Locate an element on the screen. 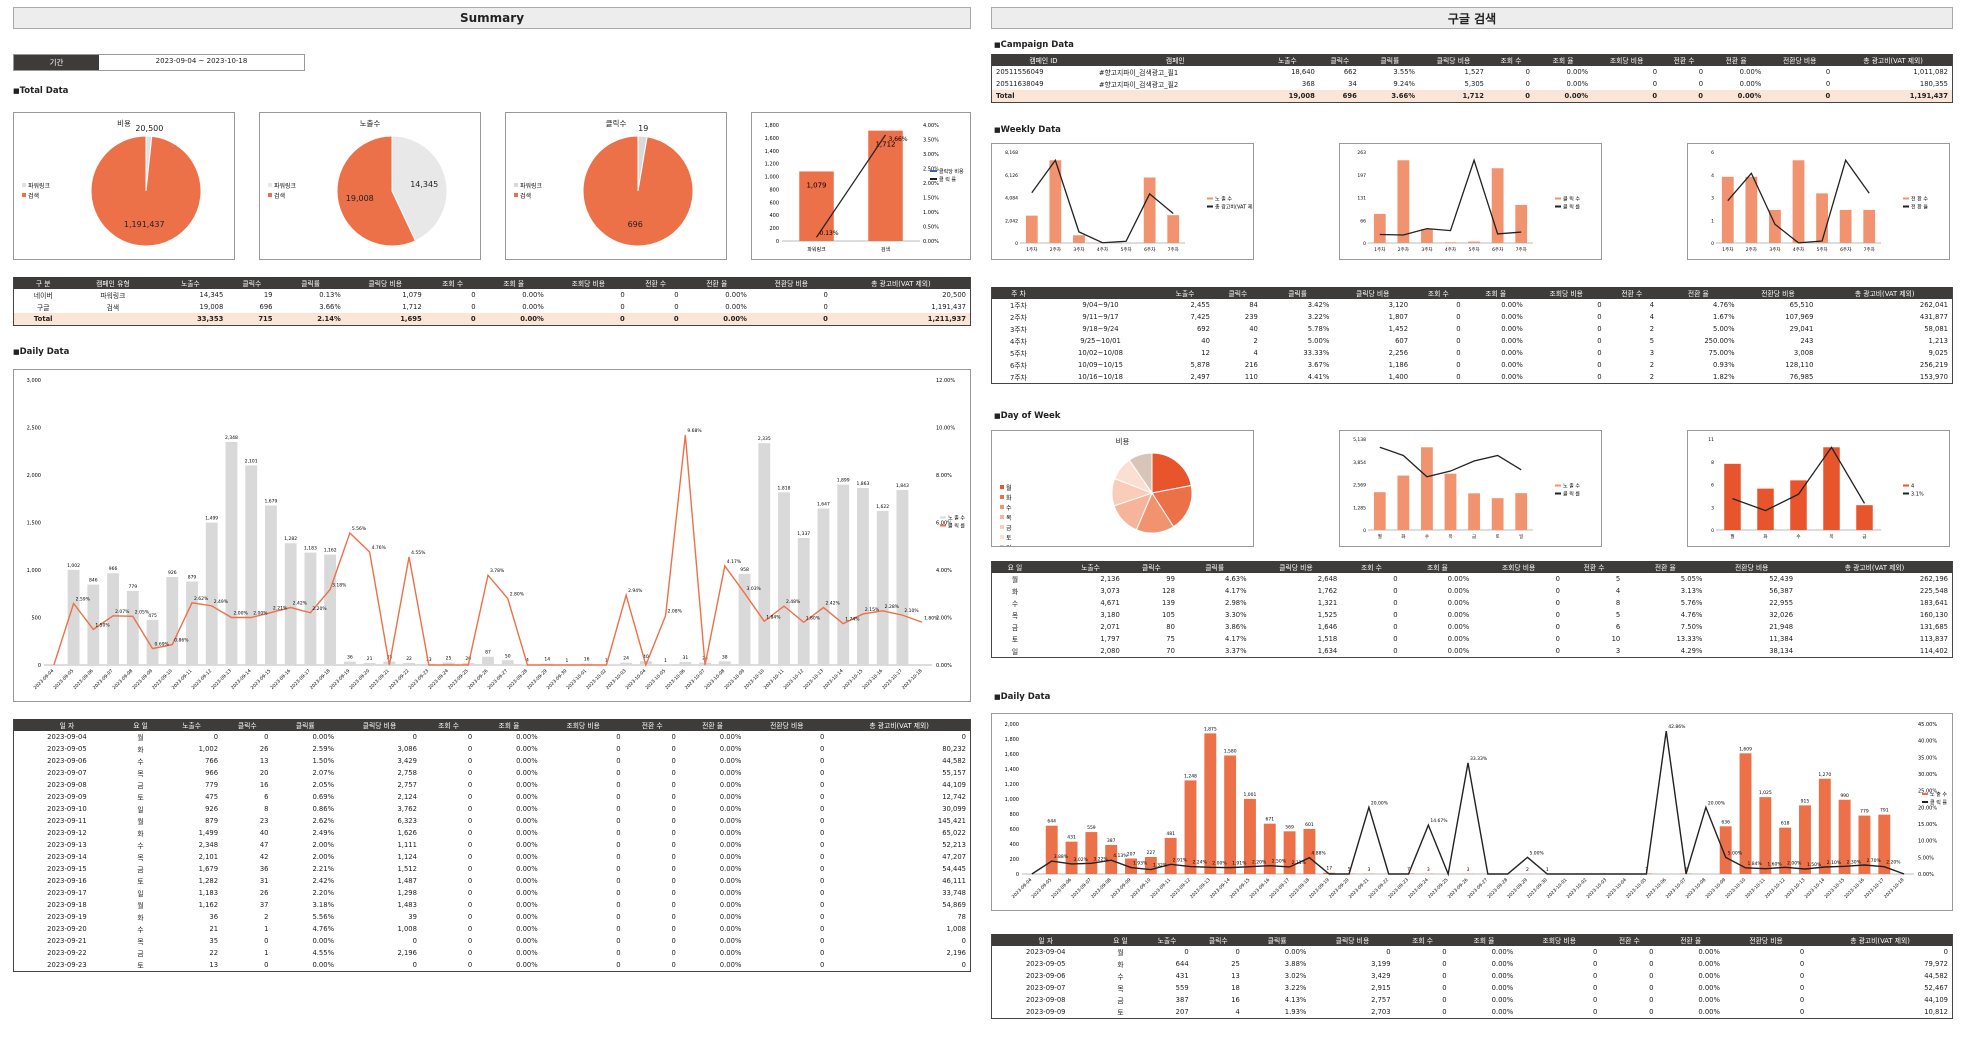 The image size is (1967, 1041). line-label: 1.60% is located at coordinates (1774, 865).